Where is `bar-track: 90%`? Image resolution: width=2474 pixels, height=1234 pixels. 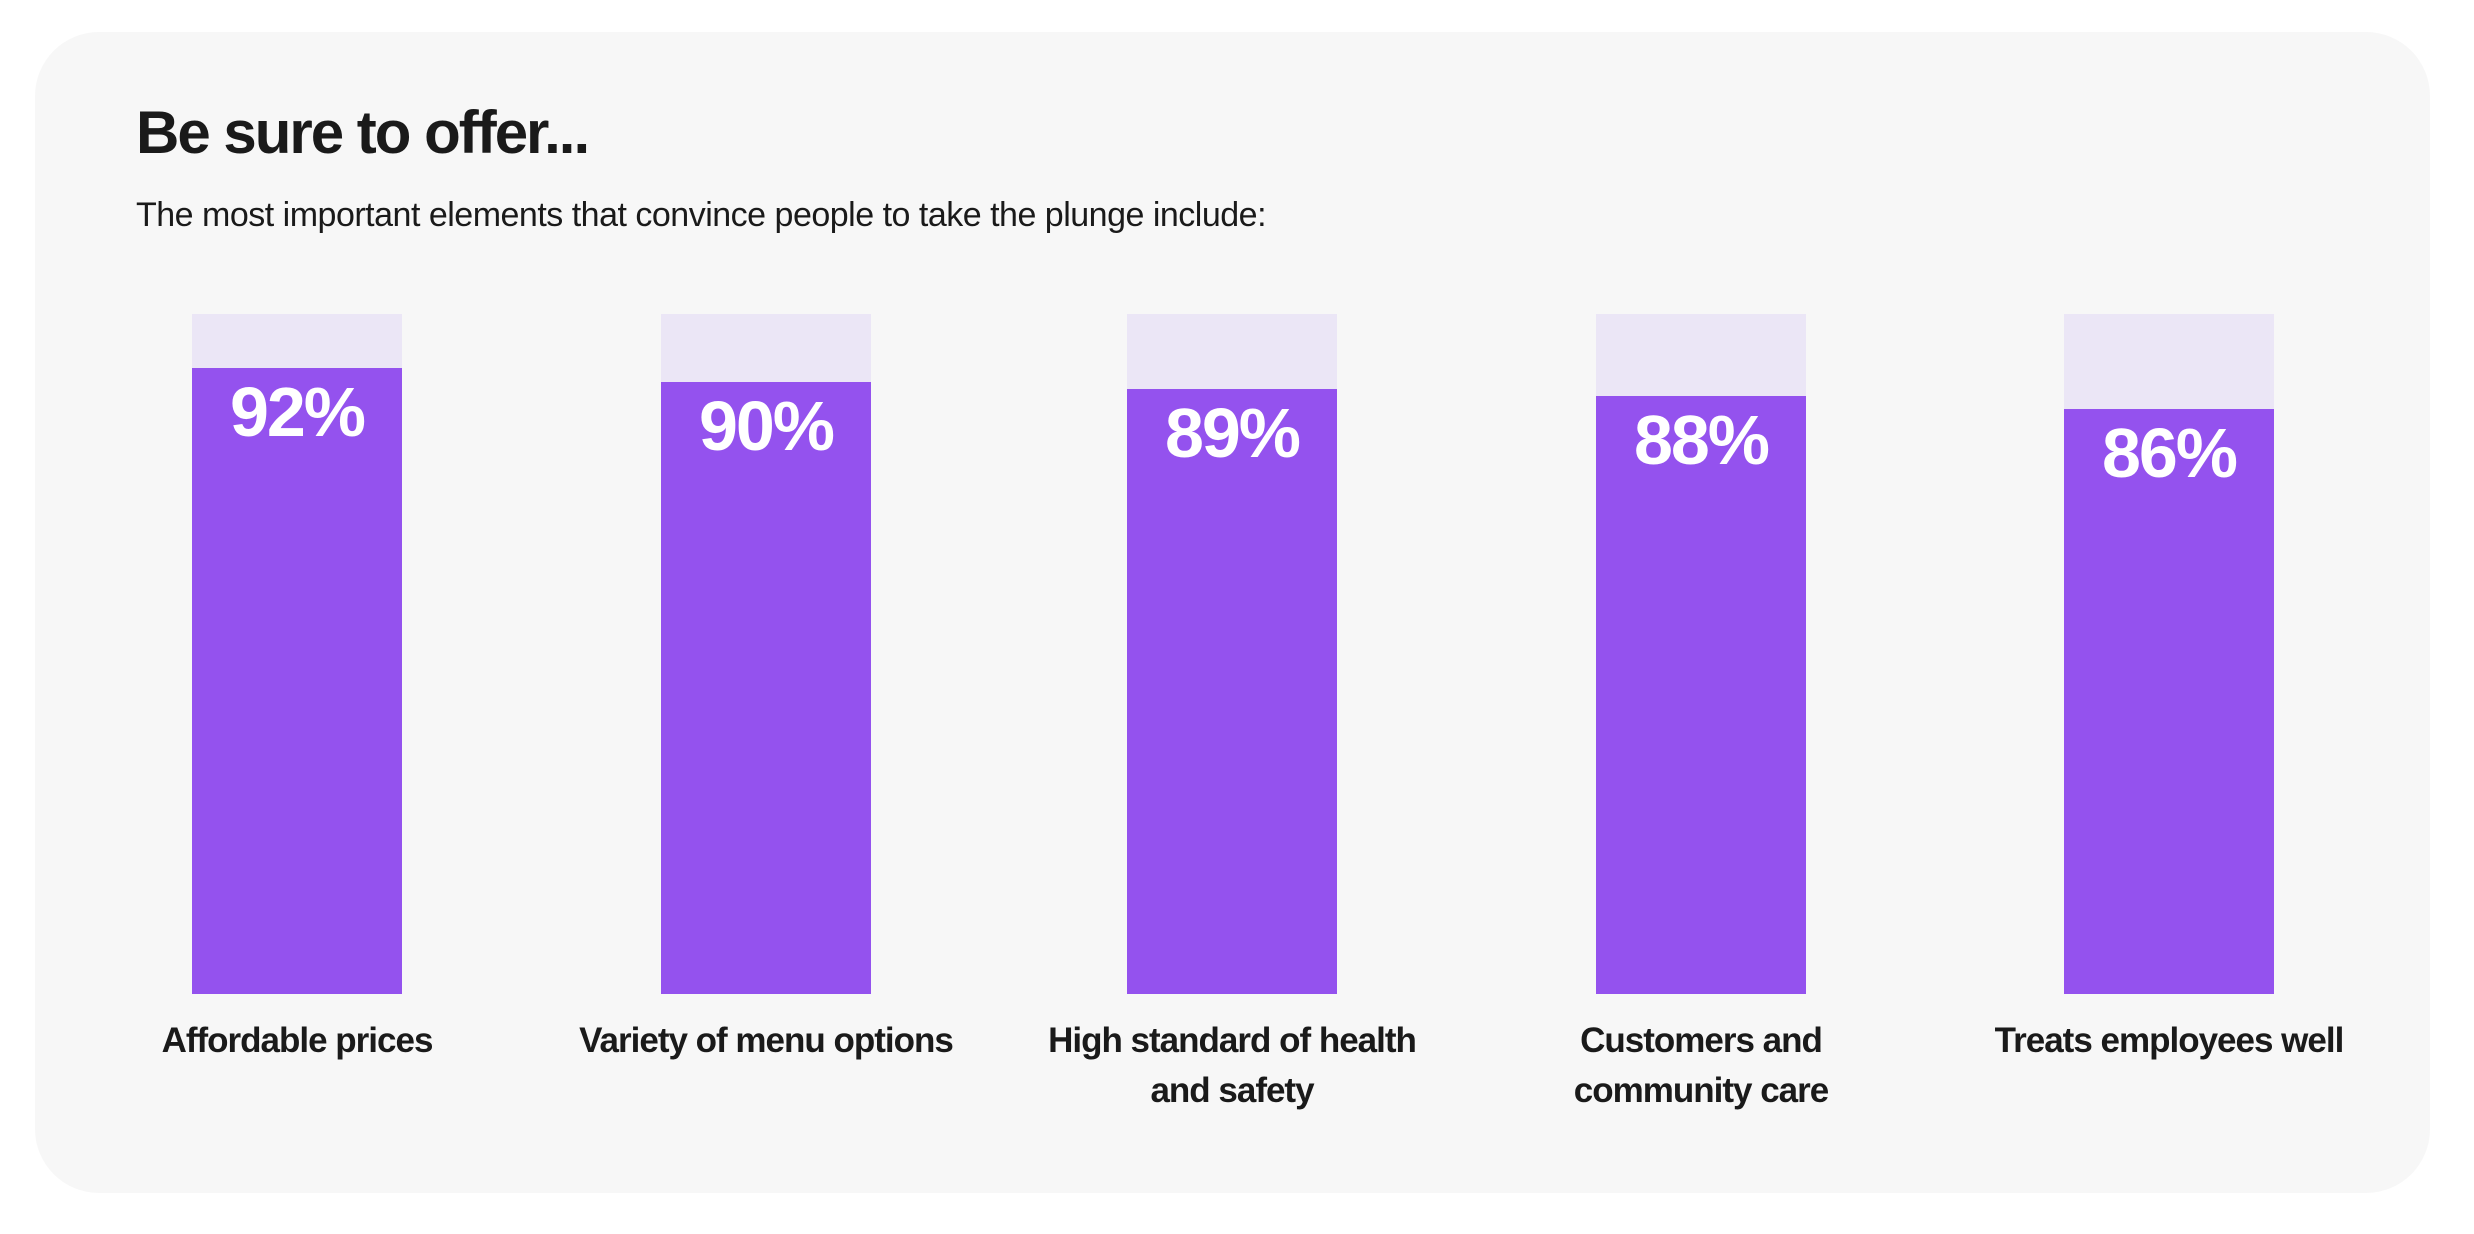 bar-track: 90% is located at coordinates (766, 654).